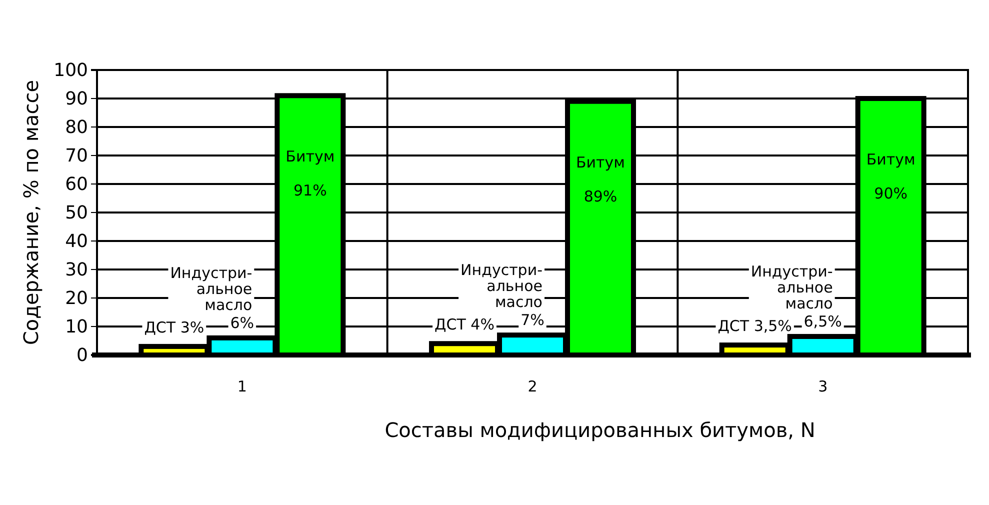 The height and width of the screenshot is (505, 989). What do you see at coordinates (174, 327) in the screenshot?
I see `text: ДСТ 3%` at bounding box center [174, 327].